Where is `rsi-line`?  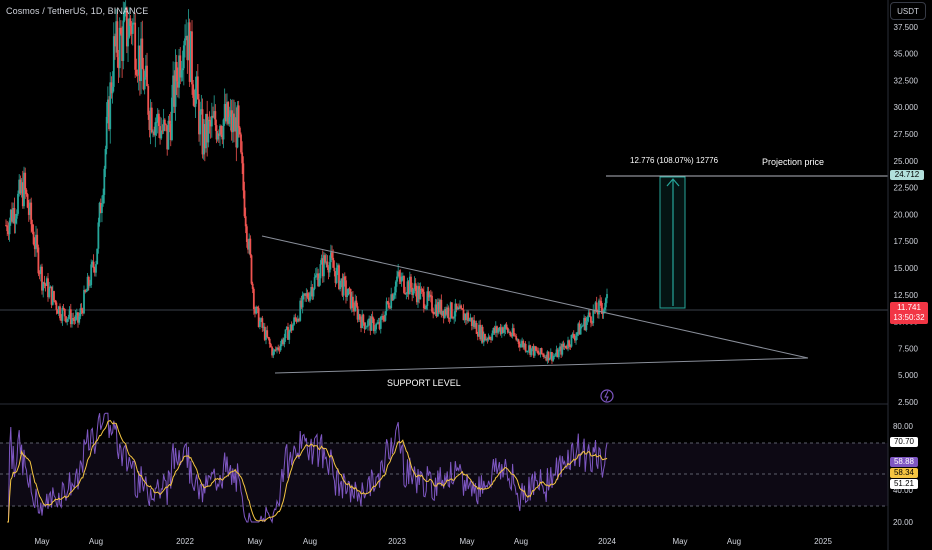 rsi-line is located at coordinates (307, 468).